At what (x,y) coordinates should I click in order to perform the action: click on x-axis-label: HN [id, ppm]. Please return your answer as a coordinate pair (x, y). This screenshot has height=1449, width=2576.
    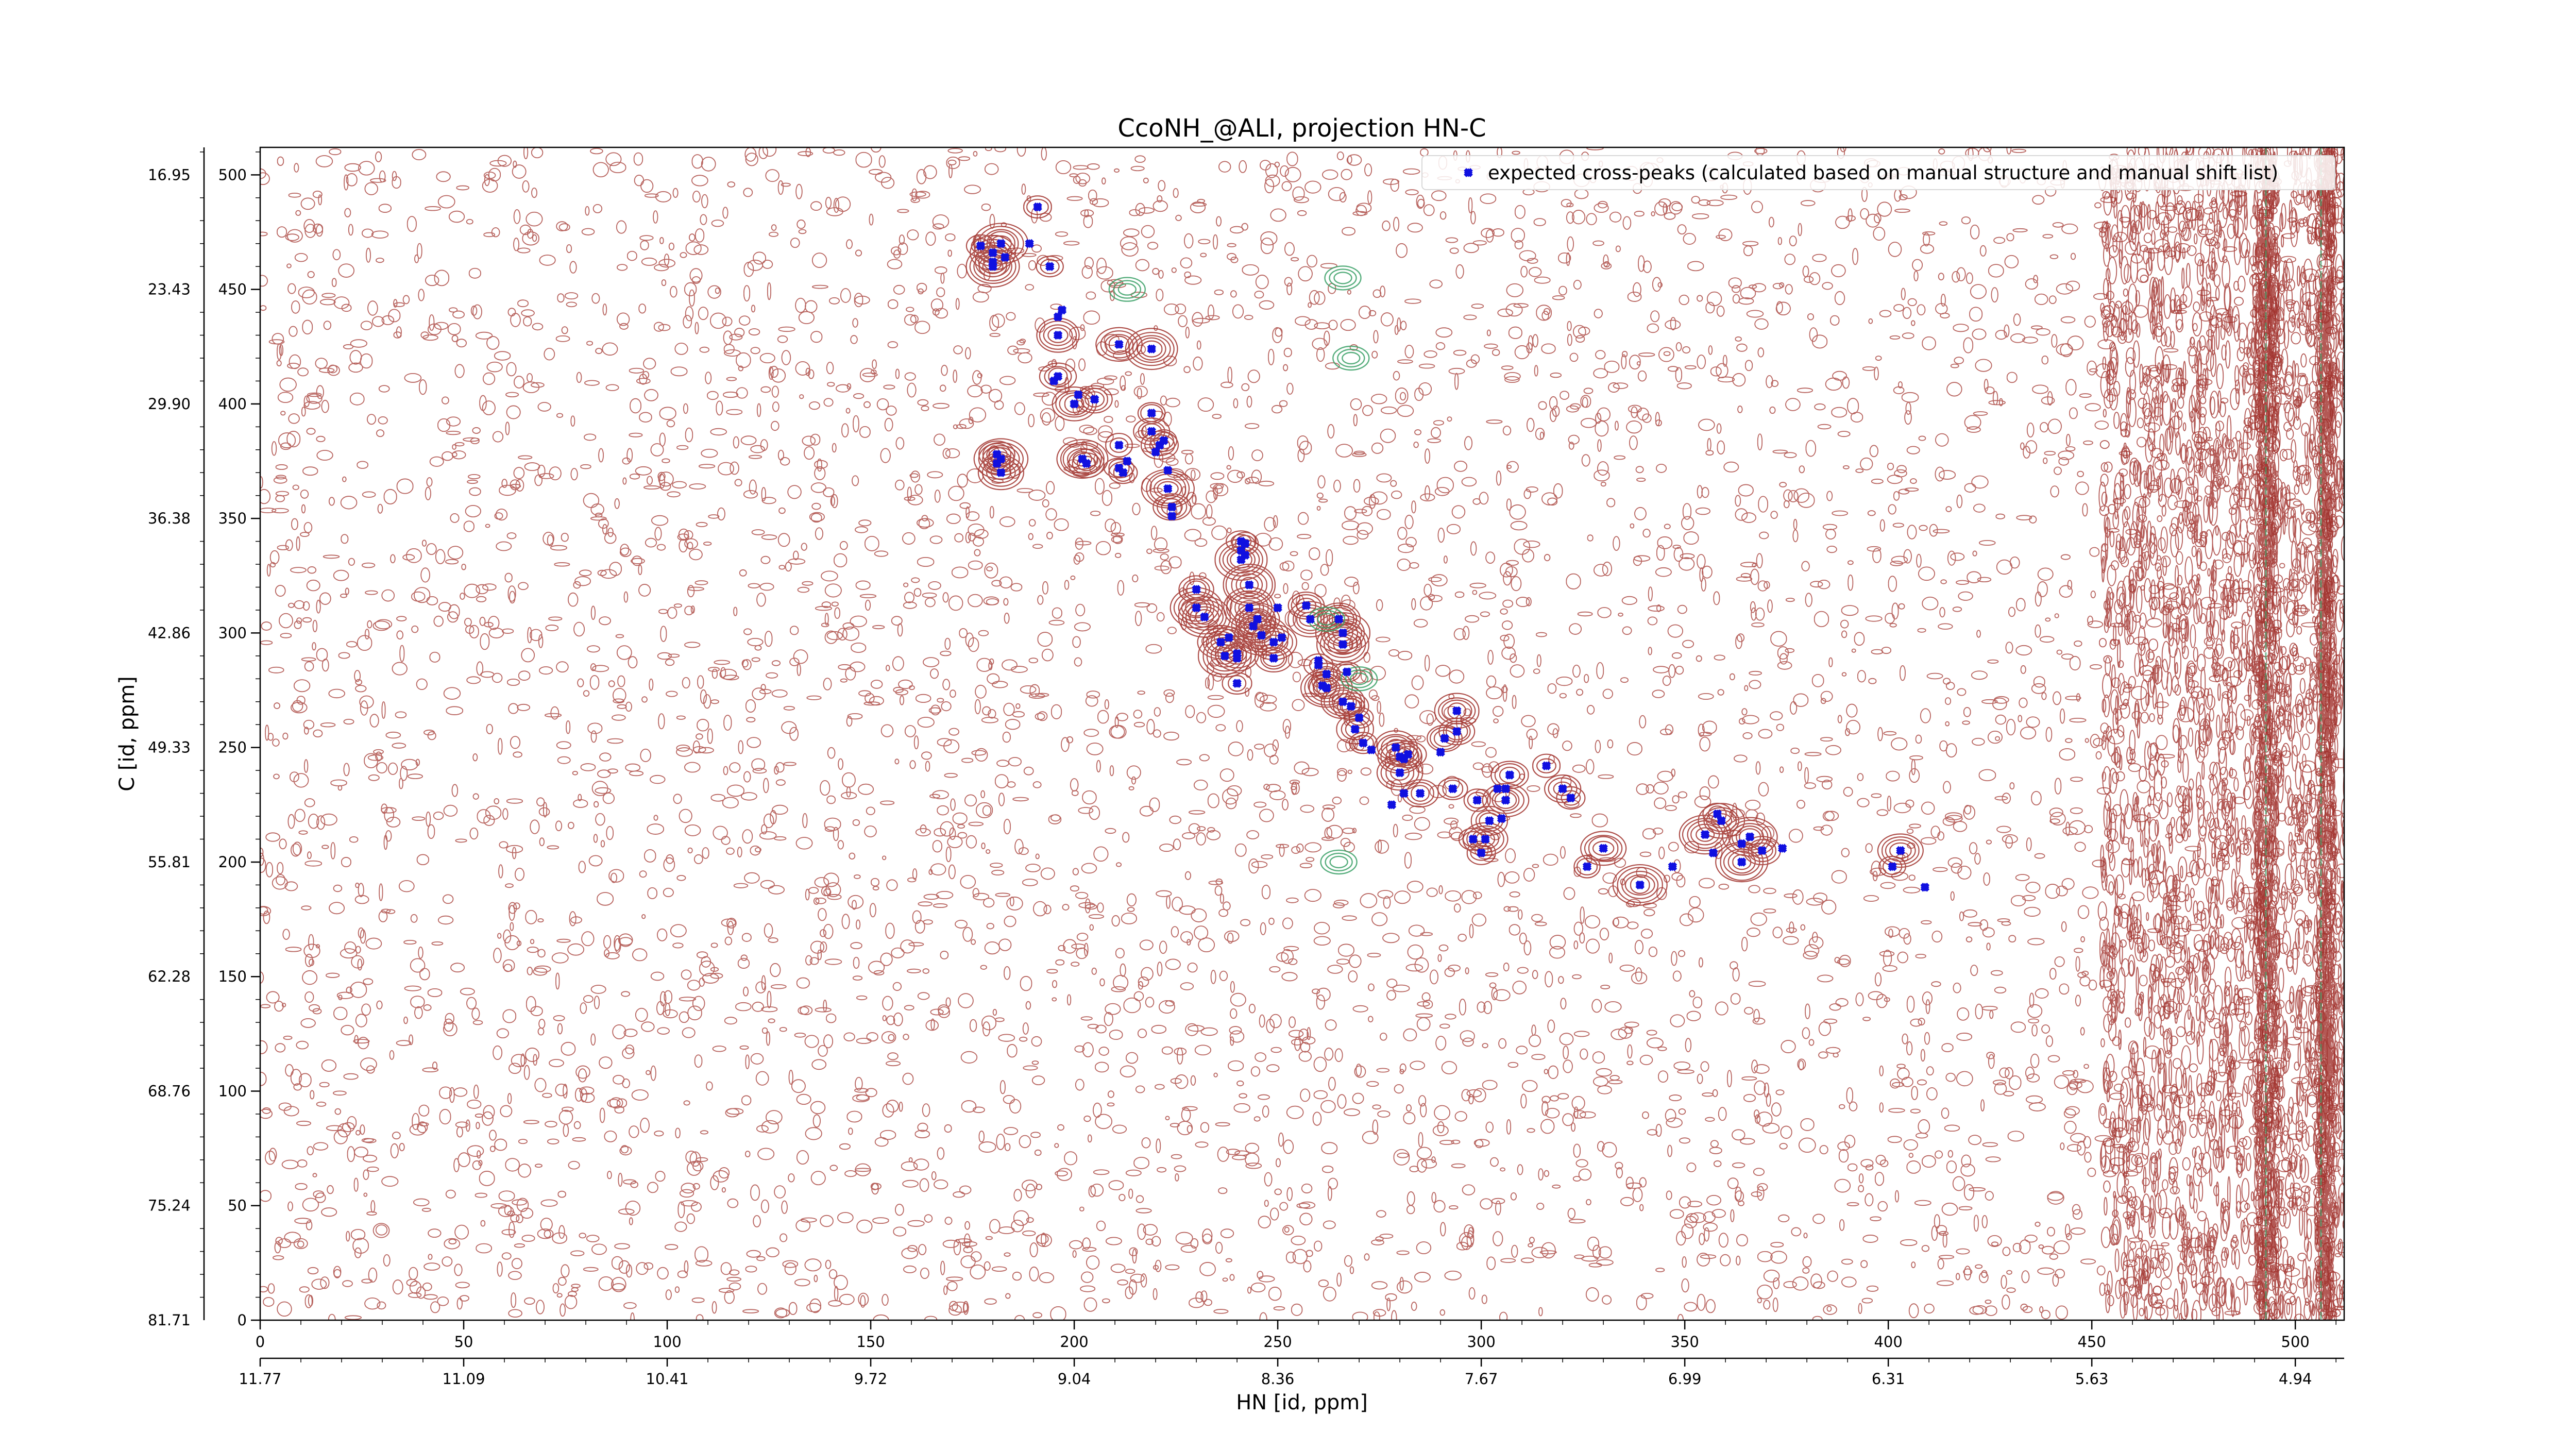
    Looking at the image, I should click on (1302, 1402).